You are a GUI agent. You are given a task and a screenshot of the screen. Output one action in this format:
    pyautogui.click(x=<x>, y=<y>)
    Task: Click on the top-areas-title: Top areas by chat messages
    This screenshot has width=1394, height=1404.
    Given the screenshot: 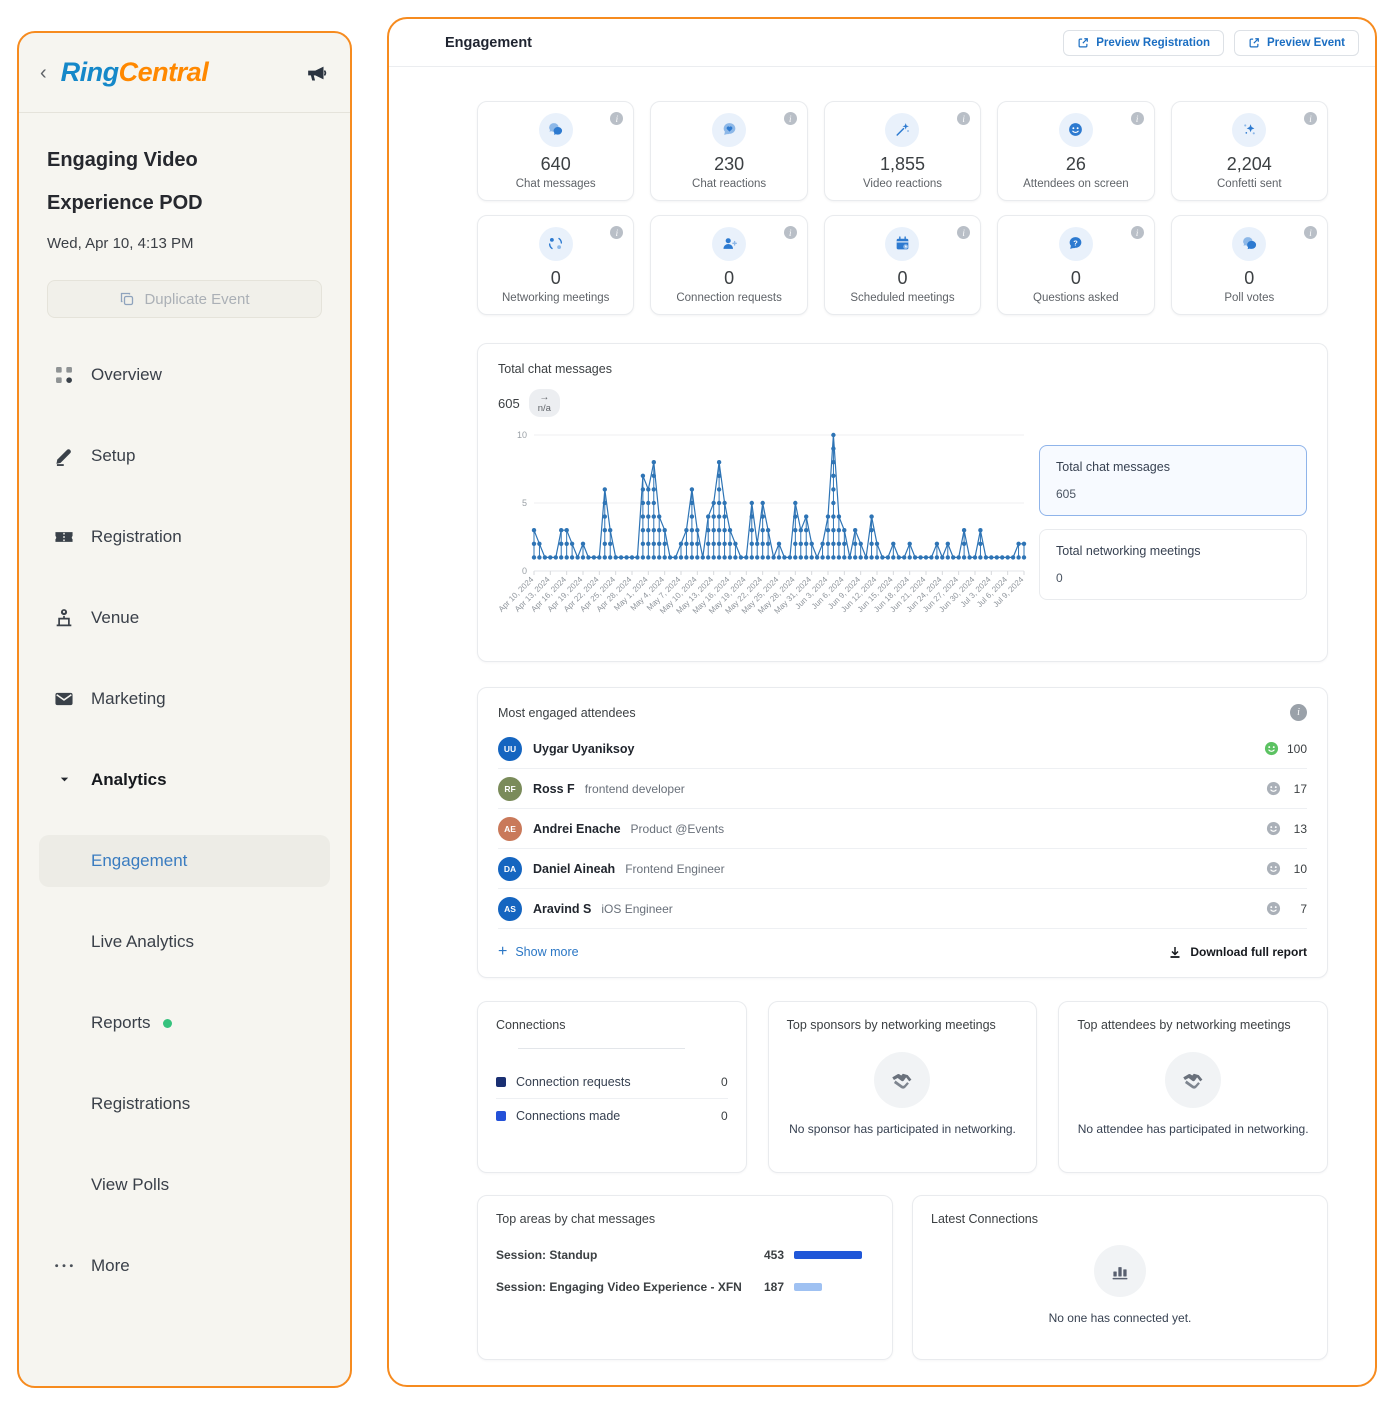 What is the action you would take?
    pyautogui.click(x=576, y=1219)
    